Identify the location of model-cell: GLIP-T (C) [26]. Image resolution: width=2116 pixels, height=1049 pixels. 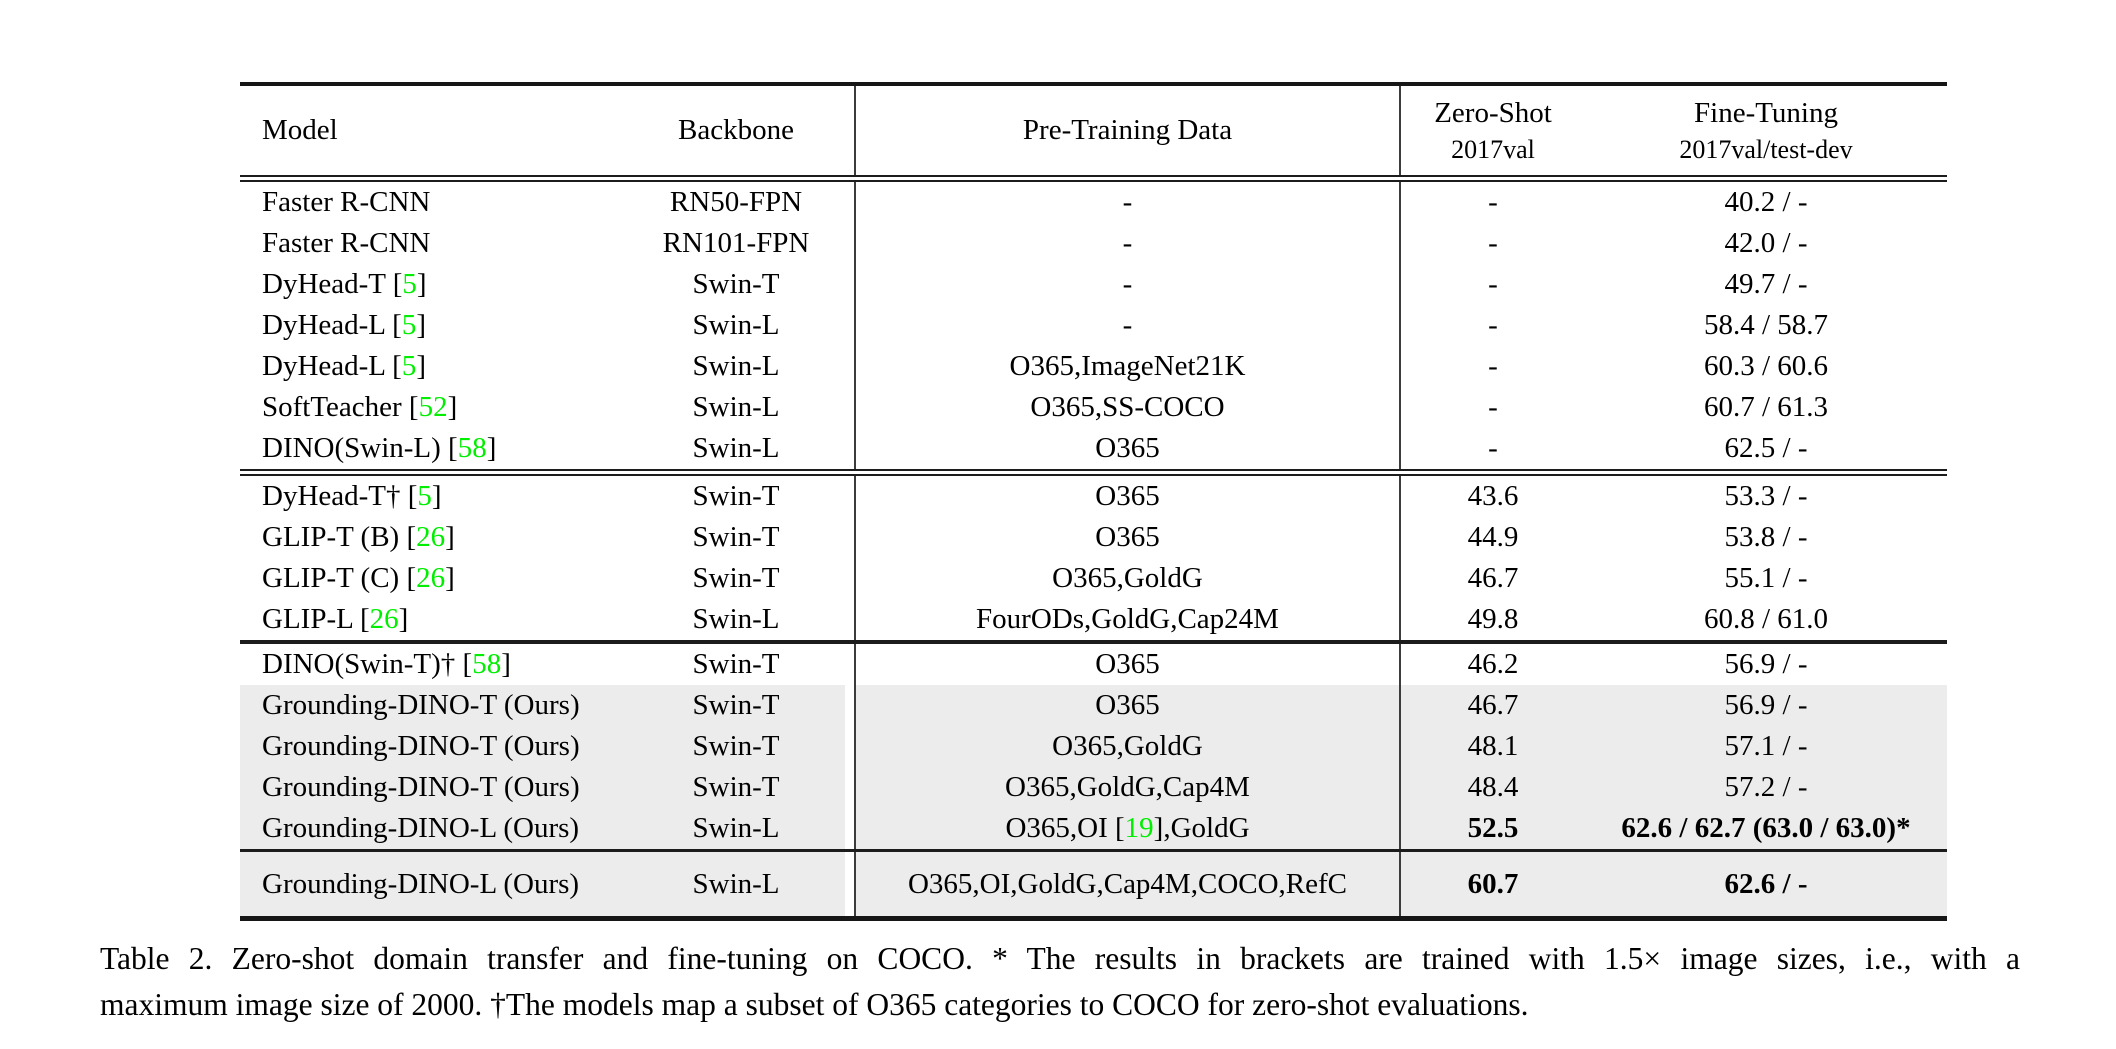
(429, 578).